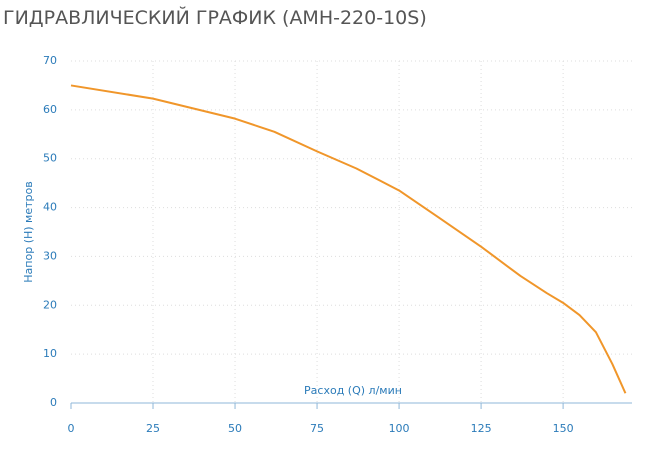  Describe the element at coordinates (50, 60) in the screenshot. I see `y-tick-label: 70` at that location.